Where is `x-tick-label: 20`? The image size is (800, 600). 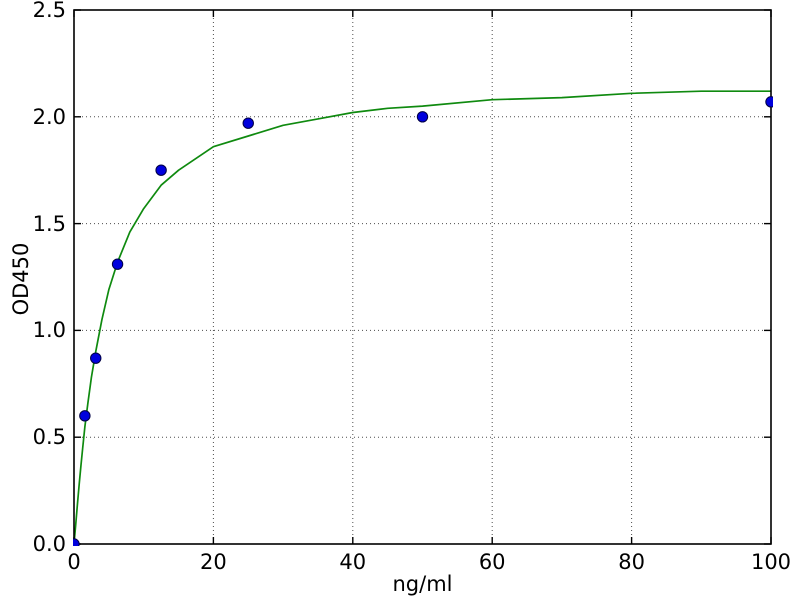 x-tick-label: 20 is located at coordinates (213, 562).